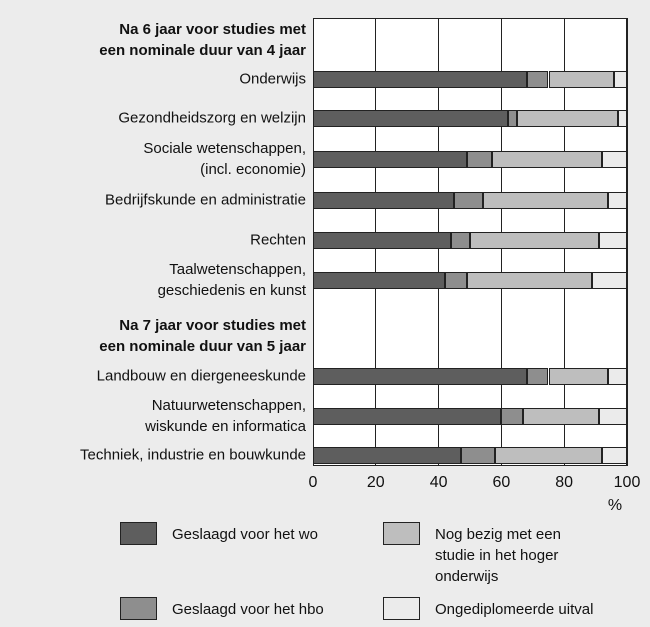 This screenshot has width=650, height=627. Describe the element at coordinates (205, 200) in the screenshot. I see `category-label: Bedrijfskunde en administratie` at that location.